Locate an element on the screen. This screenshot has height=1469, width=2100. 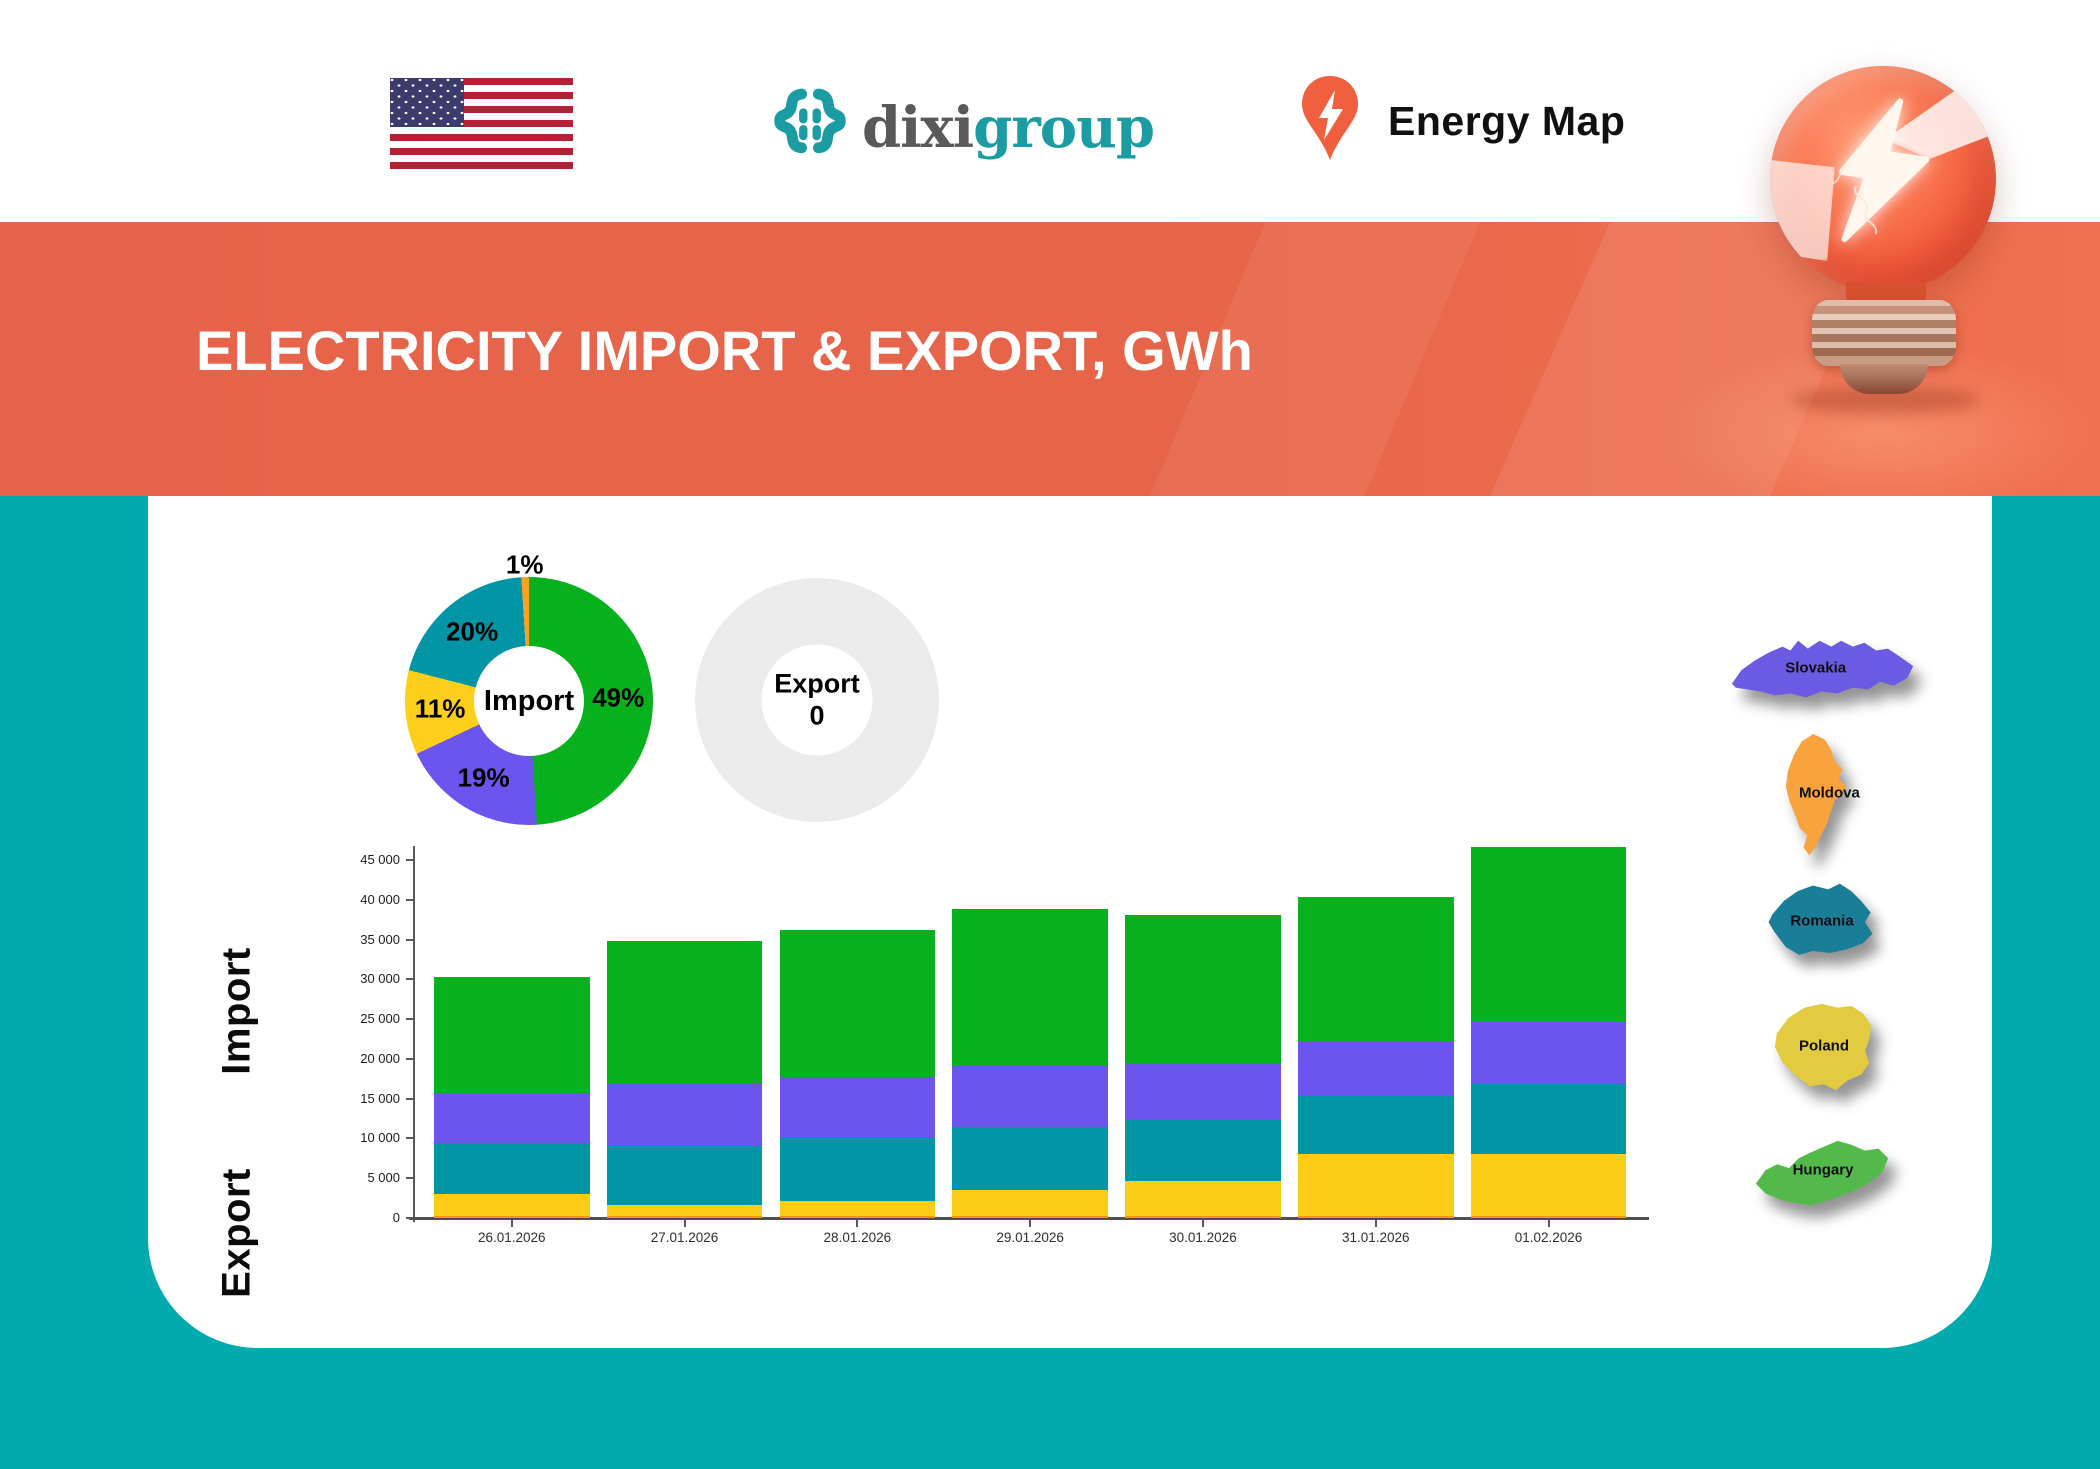
brand-group: group is located at coordinates (1064, 128).